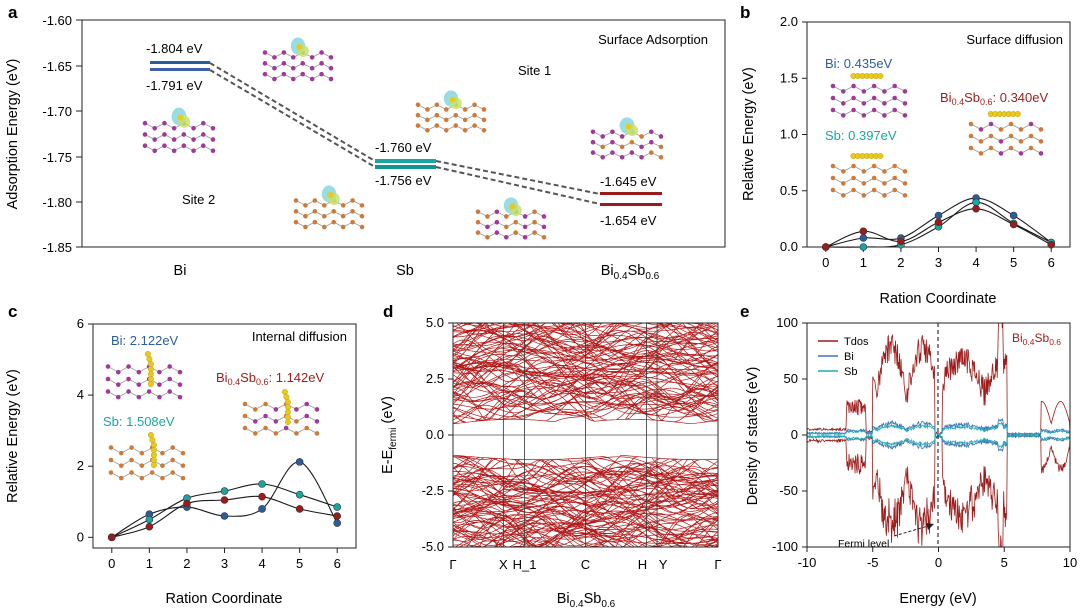 The width and height of the screenshot is (1080, 610). What do you see at coordinates (631, 193) in the screenshot?
I see `level-bisb-site1` at bounding box center [631, 193].